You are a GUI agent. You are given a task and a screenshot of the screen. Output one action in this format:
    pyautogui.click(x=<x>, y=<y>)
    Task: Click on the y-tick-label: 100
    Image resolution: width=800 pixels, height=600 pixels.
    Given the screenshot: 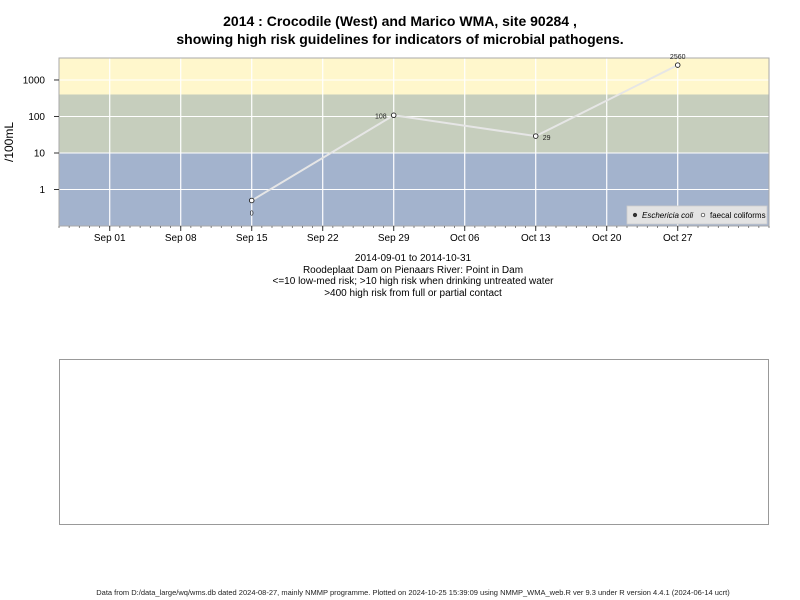 What is the action you would take?
    pyautogui.click(x=36, y=117)
    